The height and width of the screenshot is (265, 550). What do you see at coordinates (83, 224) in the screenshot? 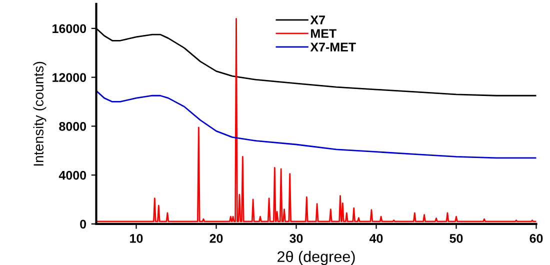
I see `y-tick-label: 0` at bounding box center [83, 224].